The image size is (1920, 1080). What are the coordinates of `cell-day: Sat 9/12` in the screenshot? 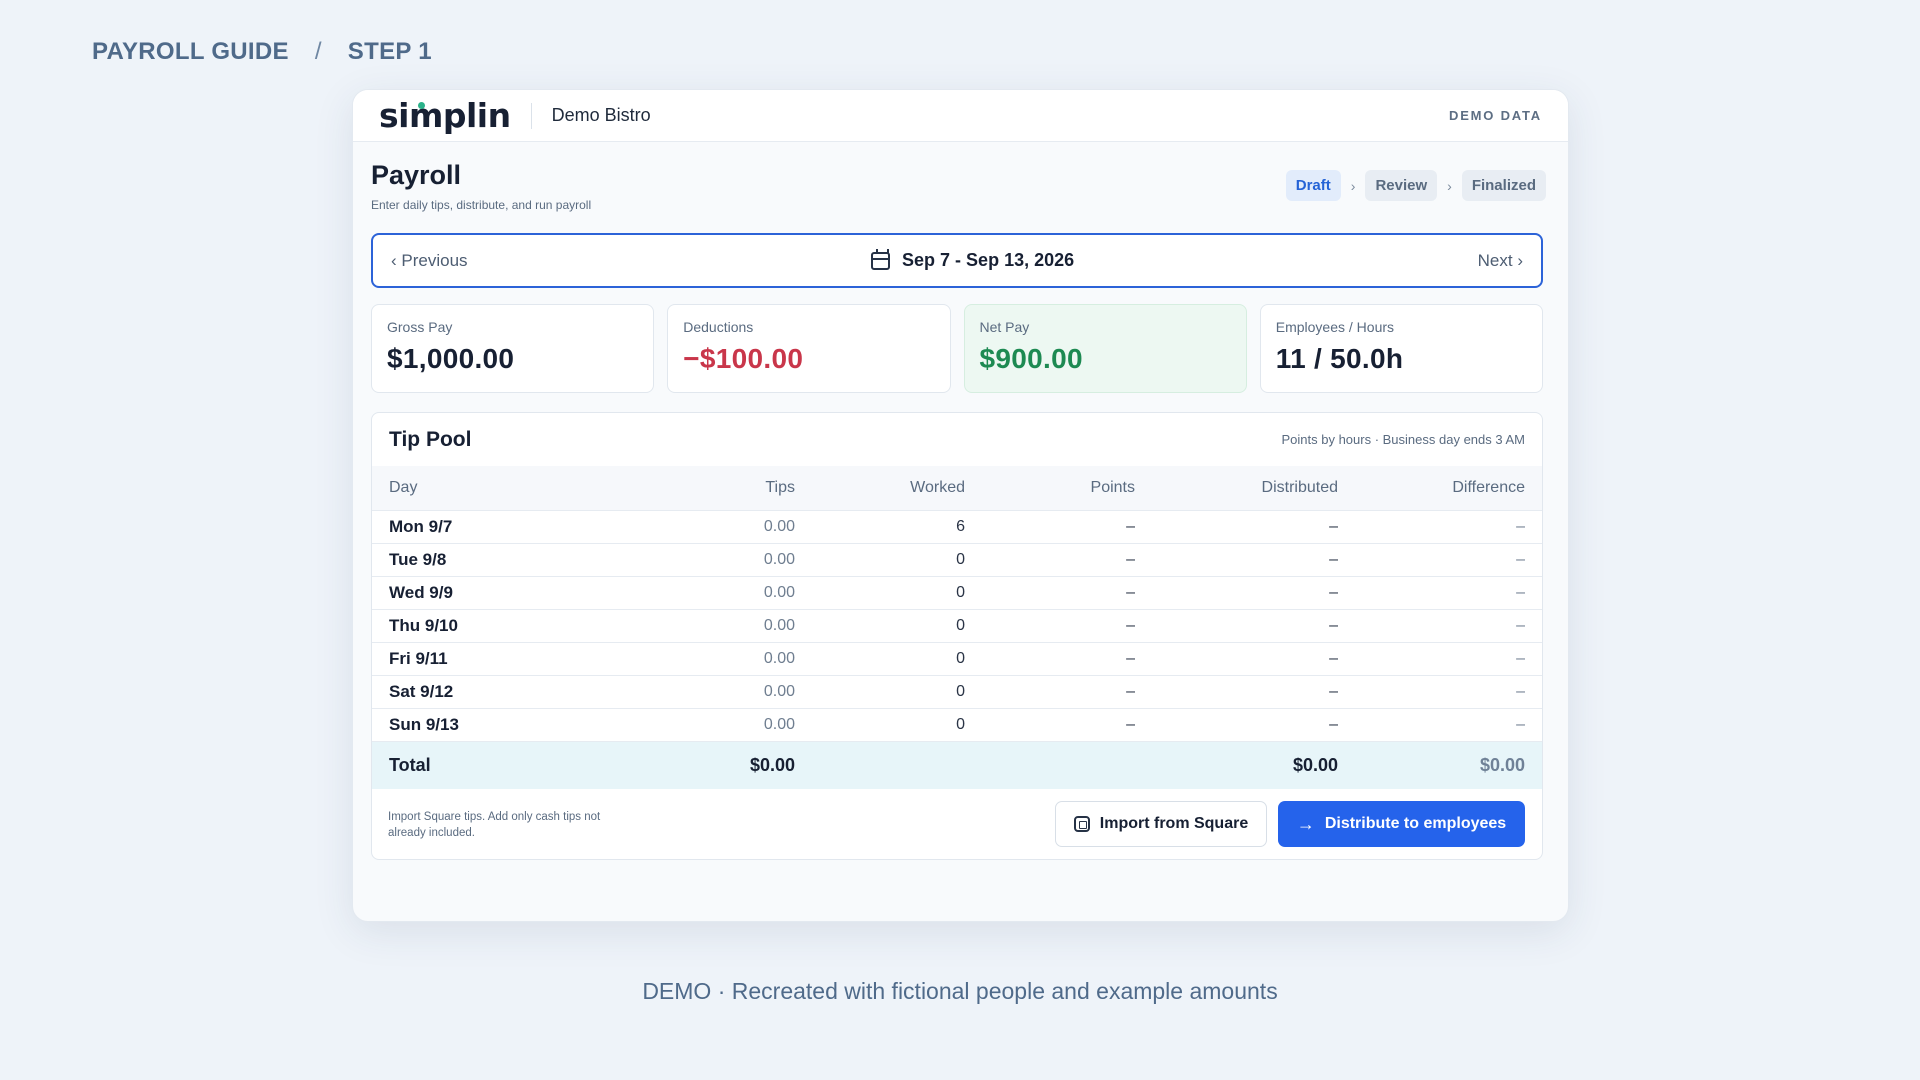 It's located at (502, 692).